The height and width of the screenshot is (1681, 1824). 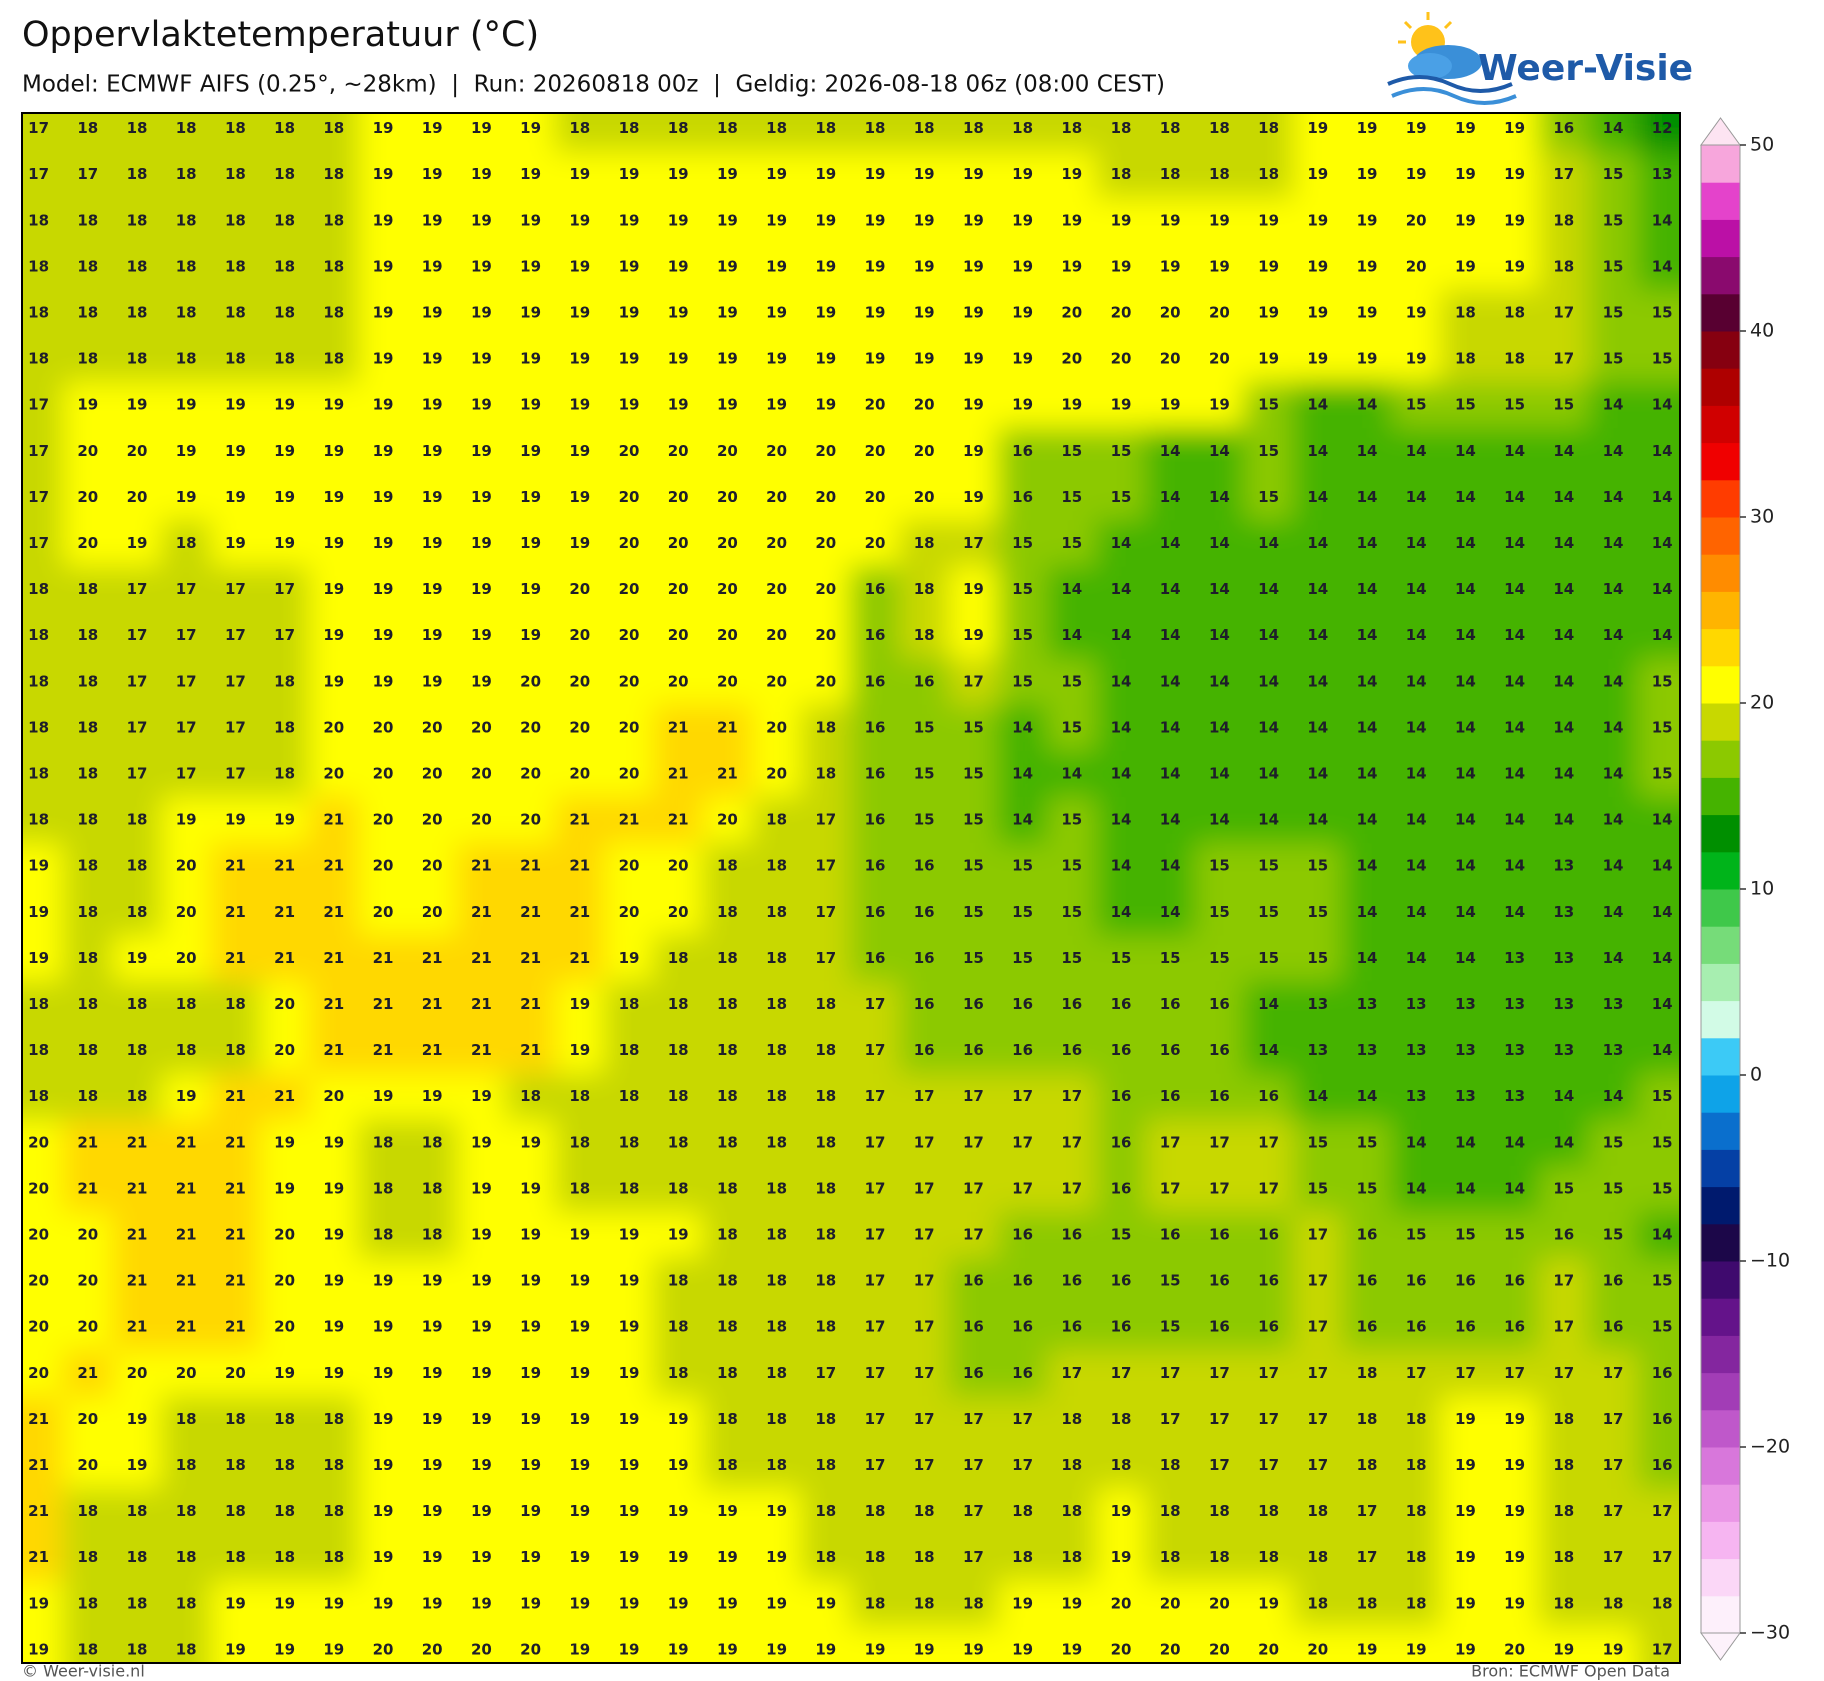 I want to click on temp-value: 21, so click(x=38, y=1465).